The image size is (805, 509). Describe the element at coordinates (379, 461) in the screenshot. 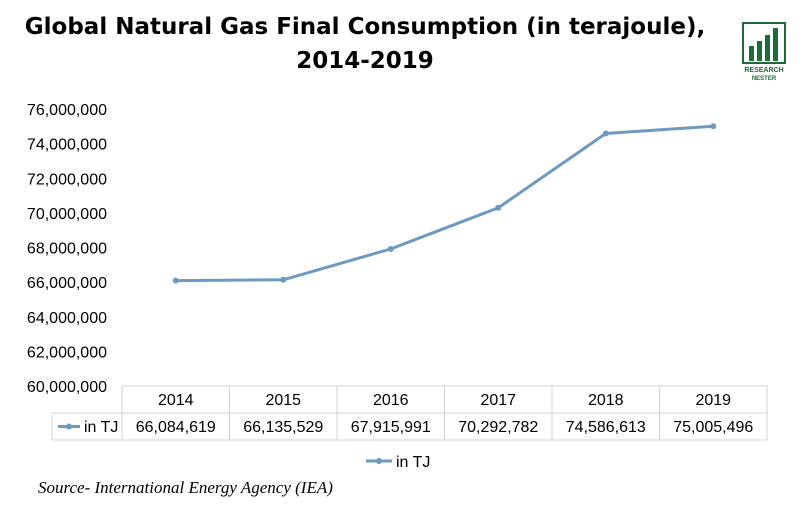

I see `legend-key-marker` at that location.